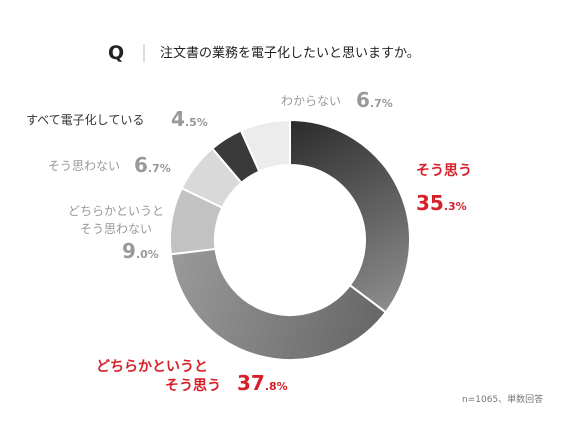 This screenshot has height=424, width=579. I want to click on label-subete: すべて電子化している, so click(85, 120).